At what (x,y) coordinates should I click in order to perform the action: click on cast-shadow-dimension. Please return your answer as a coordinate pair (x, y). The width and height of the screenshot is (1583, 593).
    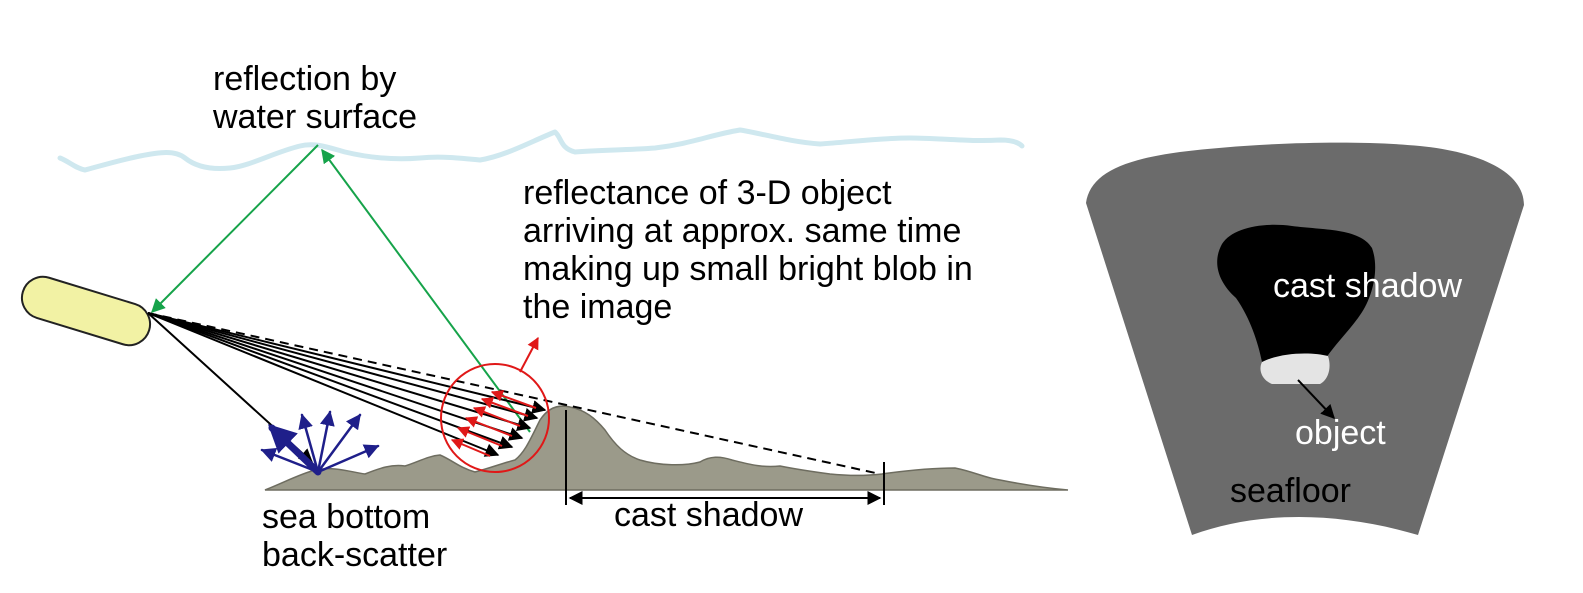
    Looking at the image, I should click on (725, 457).